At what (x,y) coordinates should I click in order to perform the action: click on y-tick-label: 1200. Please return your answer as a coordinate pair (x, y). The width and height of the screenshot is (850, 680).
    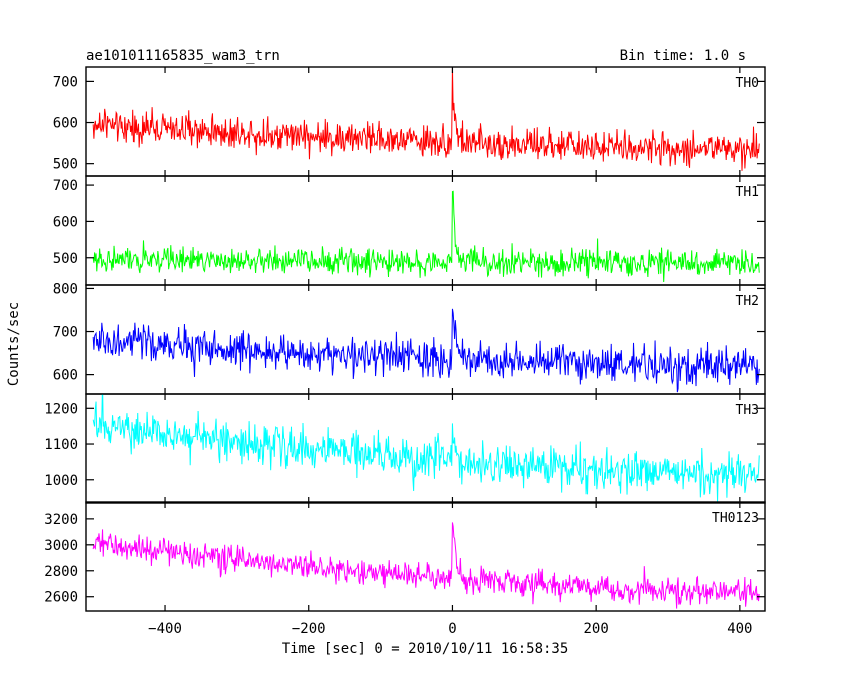
    Looking at the image, I should click on (61, 409).